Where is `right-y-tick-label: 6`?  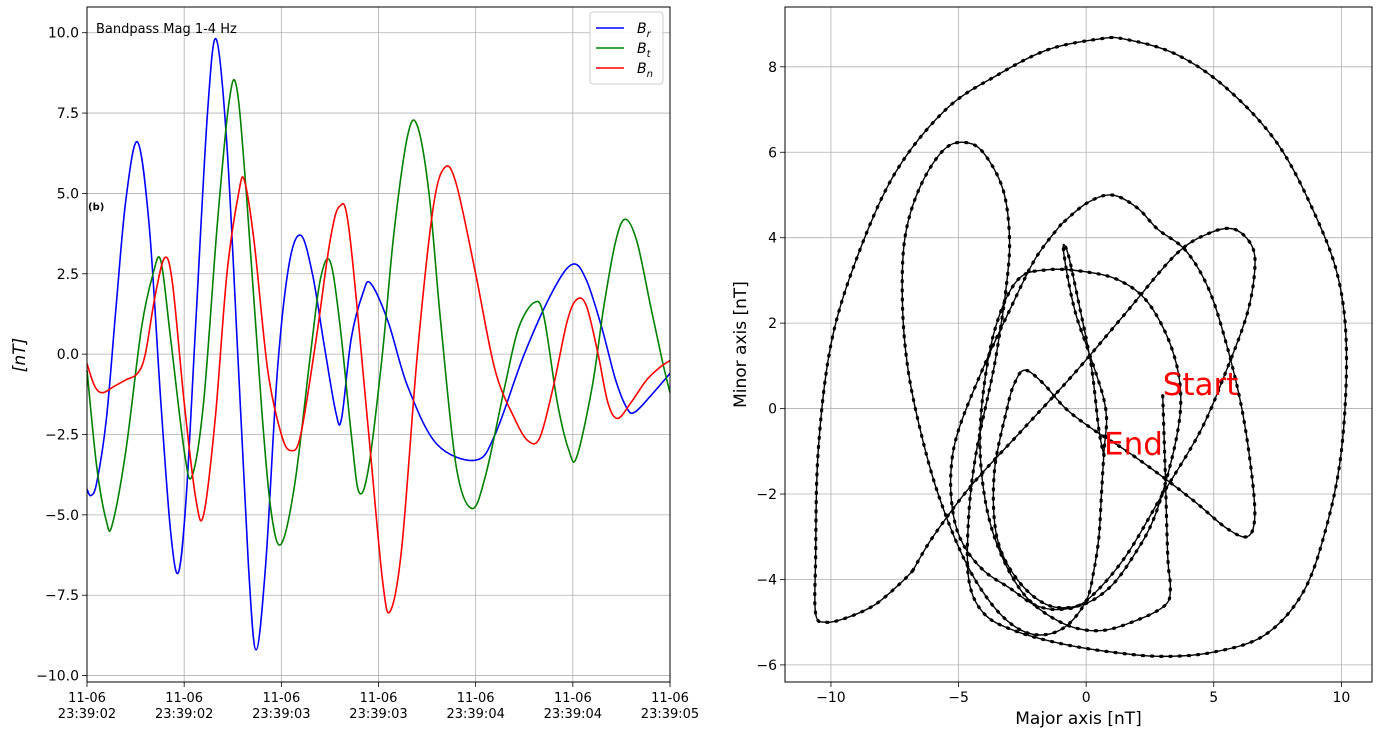 right-y-tick-label: 6 is located at coordinates (772, 153).